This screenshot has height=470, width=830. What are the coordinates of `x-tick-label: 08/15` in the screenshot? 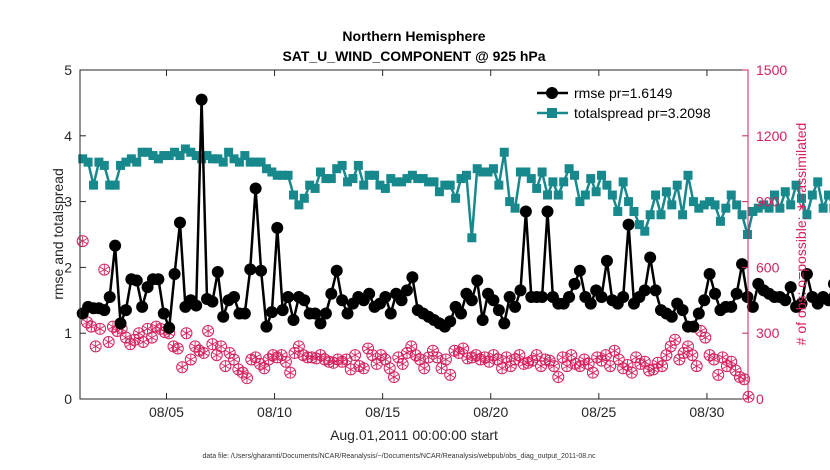 It's located at (382, 412).